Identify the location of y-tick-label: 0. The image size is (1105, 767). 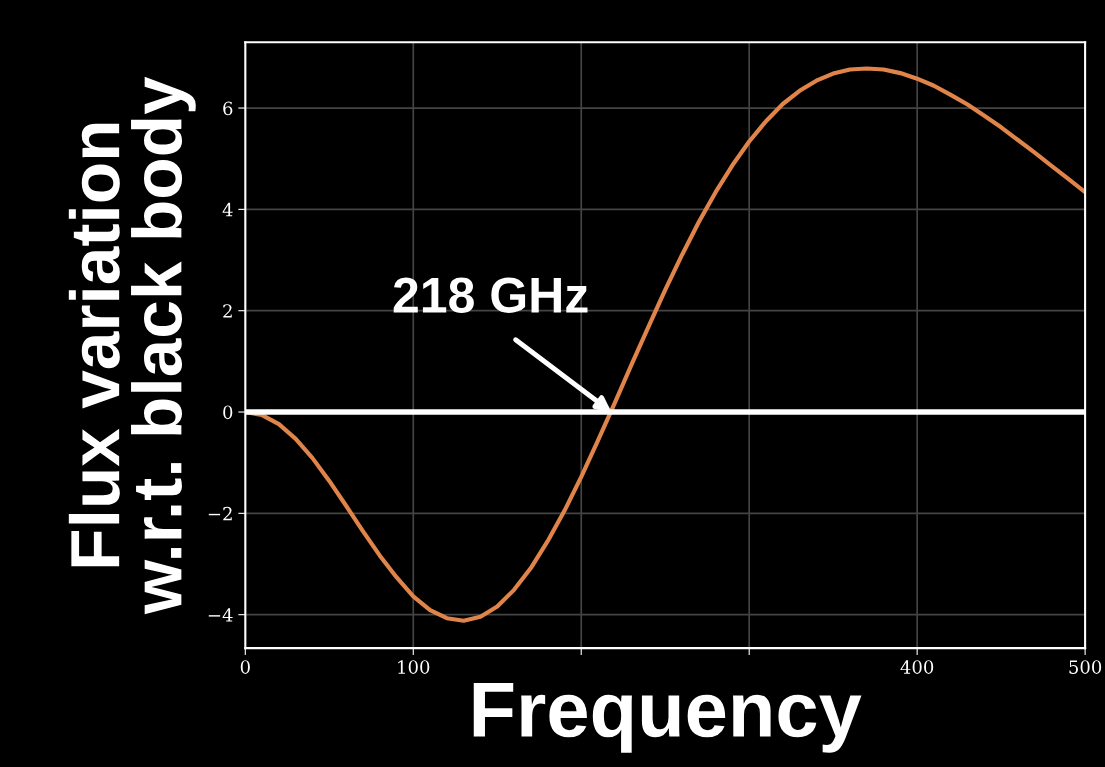
(228, 412).